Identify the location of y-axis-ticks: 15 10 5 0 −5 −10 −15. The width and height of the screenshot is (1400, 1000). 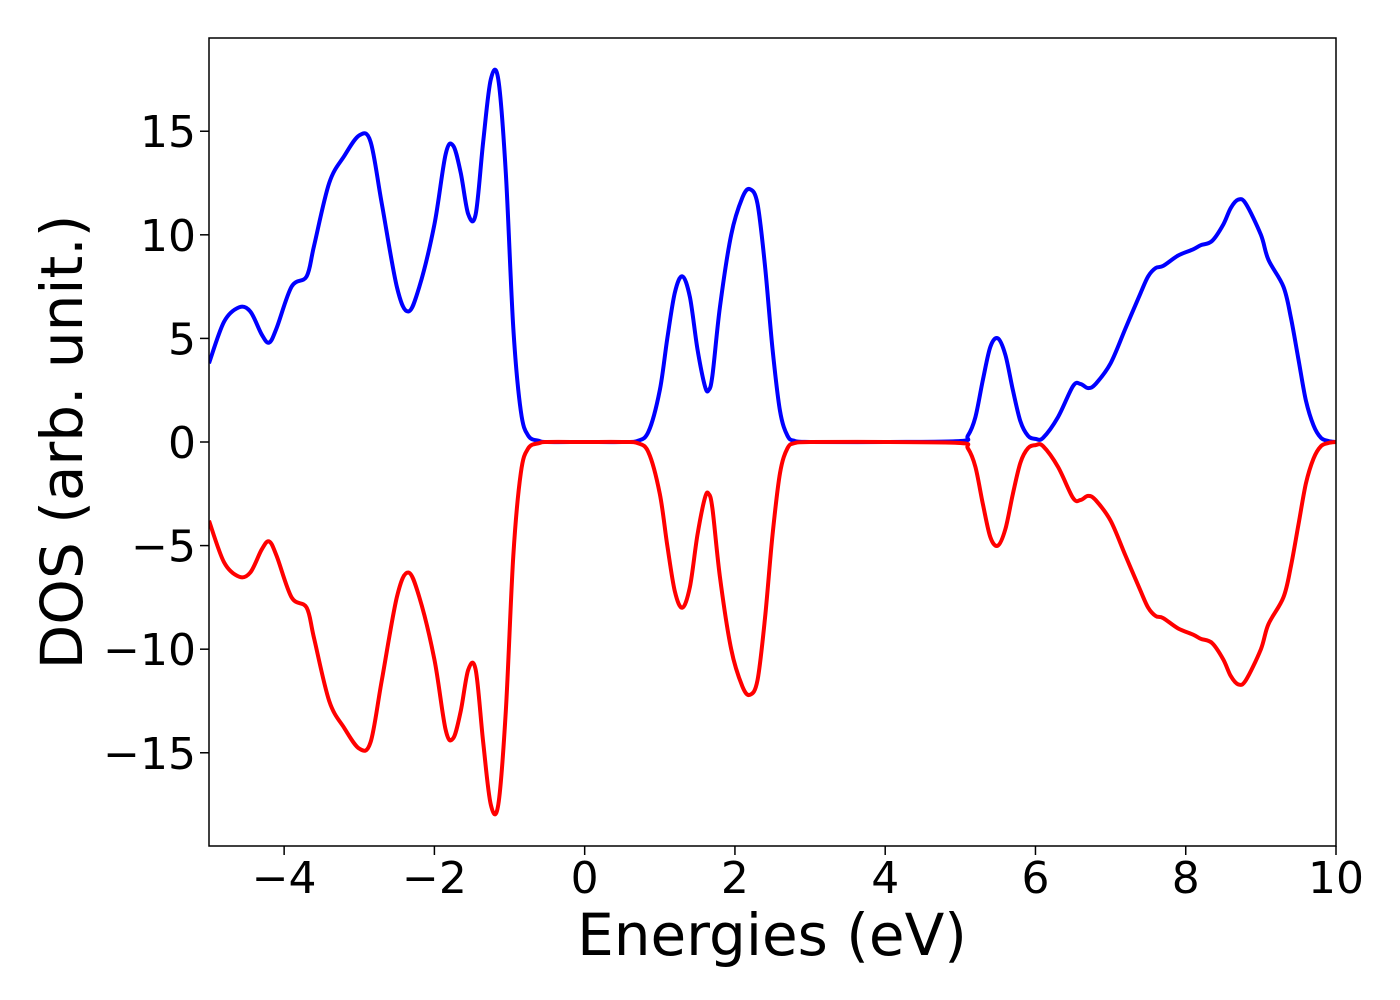
(156, 443).